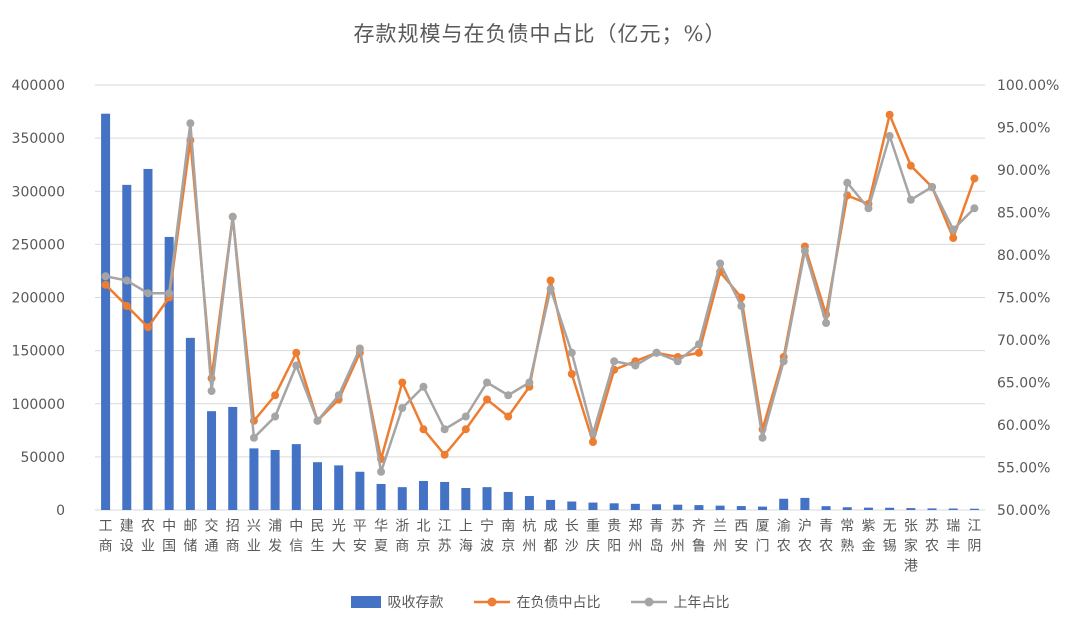 Image resolution: width=1080 pixels, height=627 pixels. What do you see at coordinates (931, 538) in the screenshot?
I see `x-axis-category-label: 苏农` at bounding box center [931, 538].